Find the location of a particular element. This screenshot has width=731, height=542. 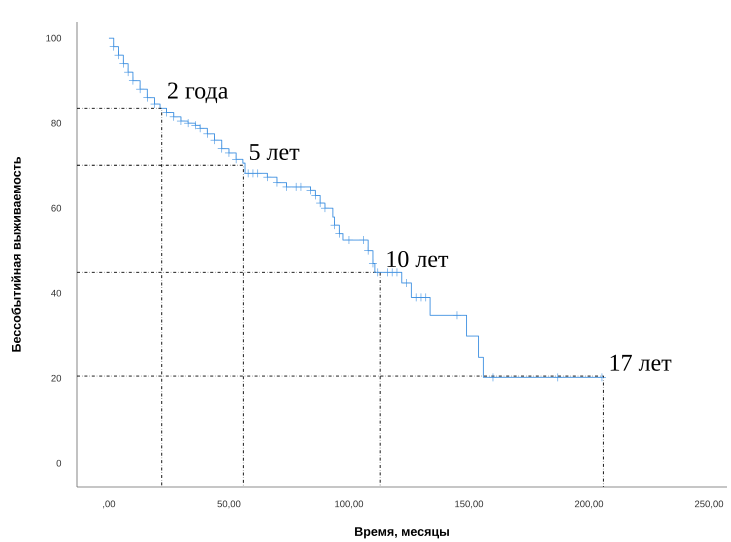

x-tick-label: 100,00 is located at coordinates (349, 504).